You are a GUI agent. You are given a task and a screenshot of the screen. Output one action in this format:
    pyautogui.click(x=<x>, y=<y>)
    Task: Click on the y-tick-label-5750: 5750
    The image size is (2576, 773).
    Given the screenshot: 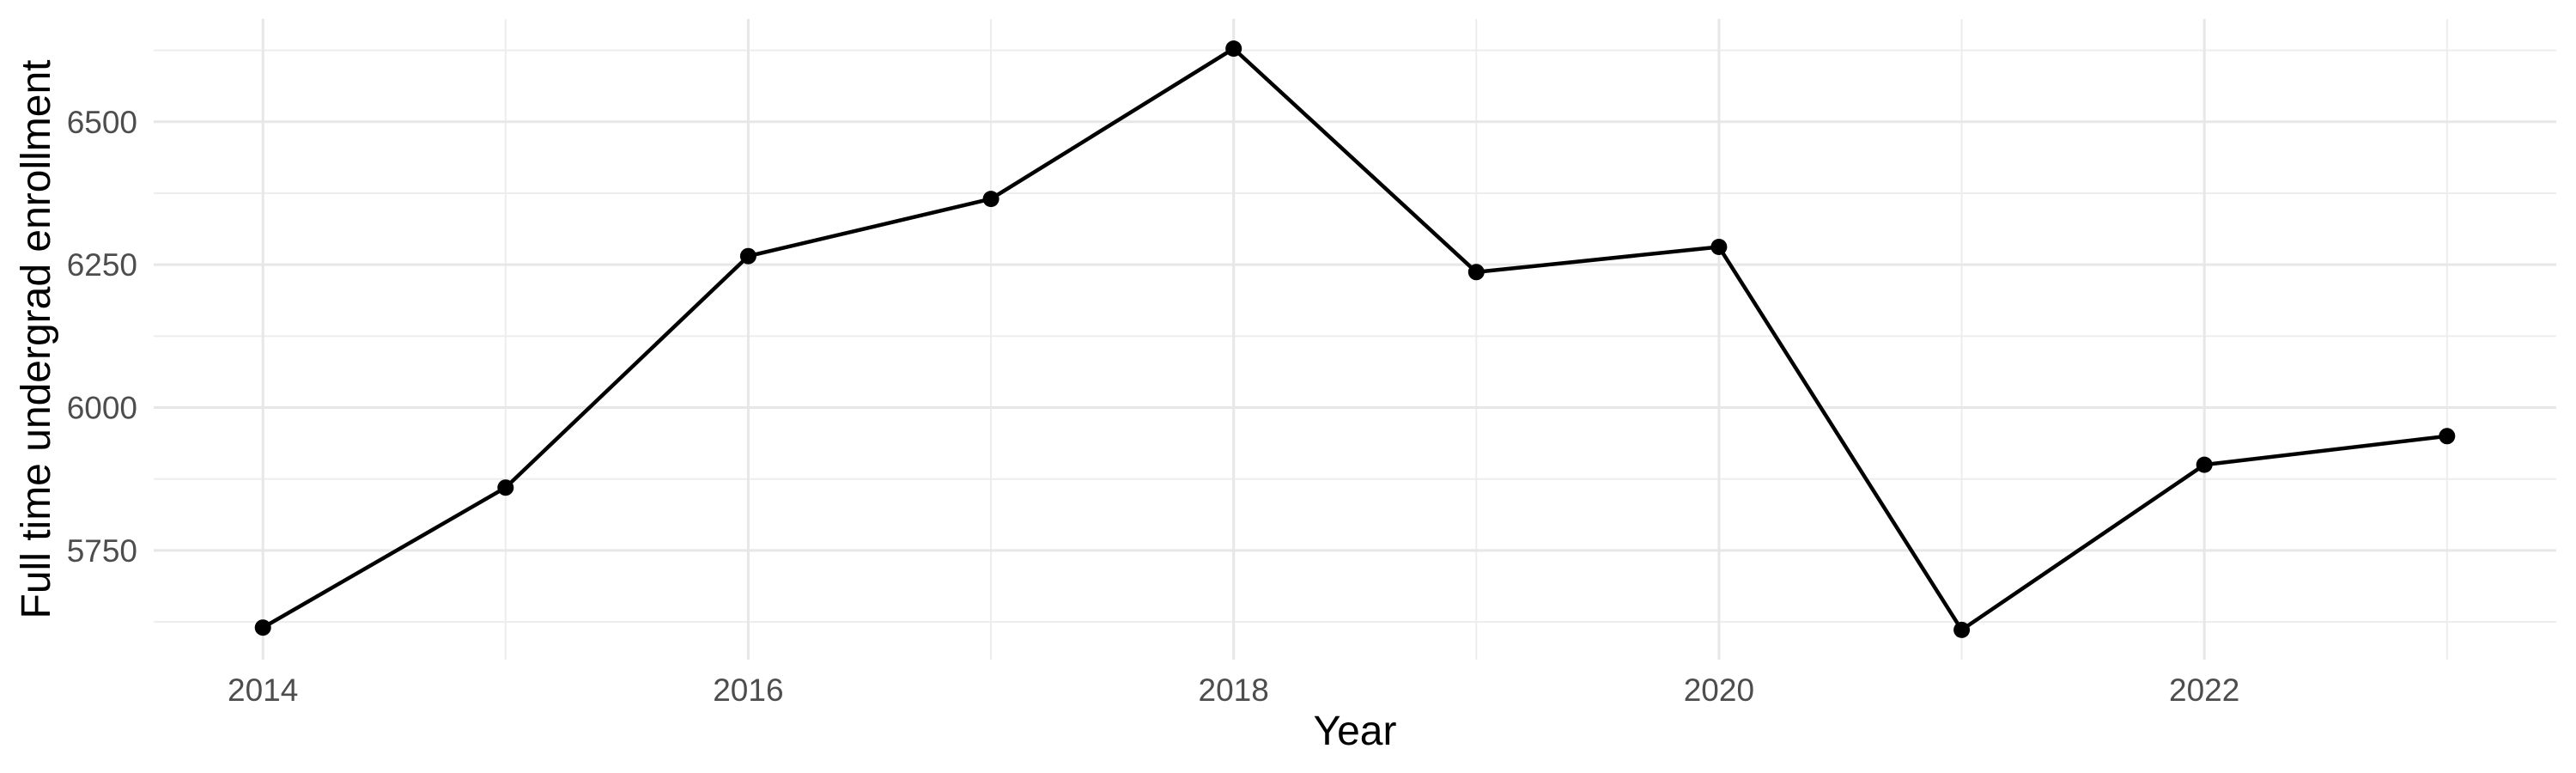 What is the action you would take?
    pyautogui.click(x=102, y=551)
    